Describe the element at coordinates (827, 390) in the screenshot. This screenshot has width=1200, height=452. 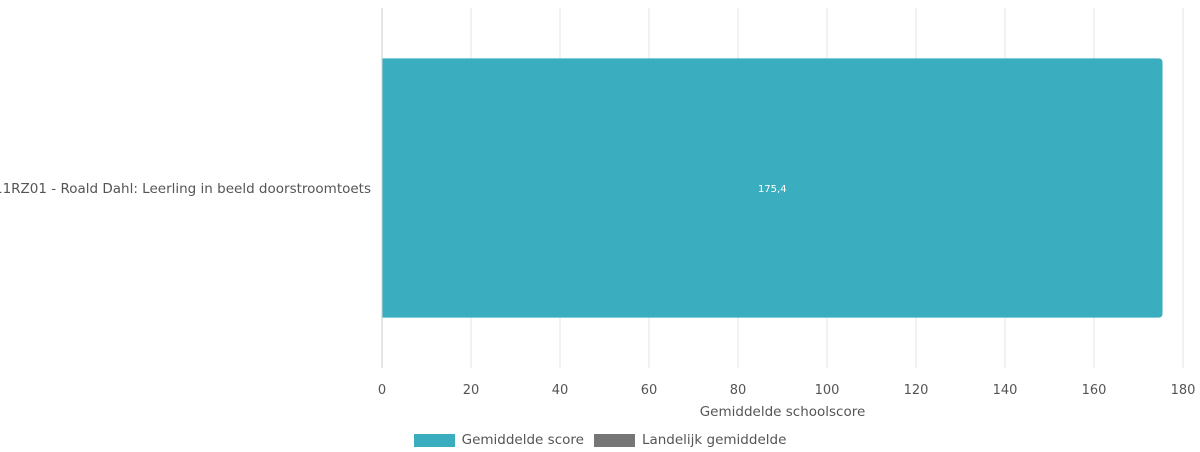
I see `x-tick-label: 100` at that location.